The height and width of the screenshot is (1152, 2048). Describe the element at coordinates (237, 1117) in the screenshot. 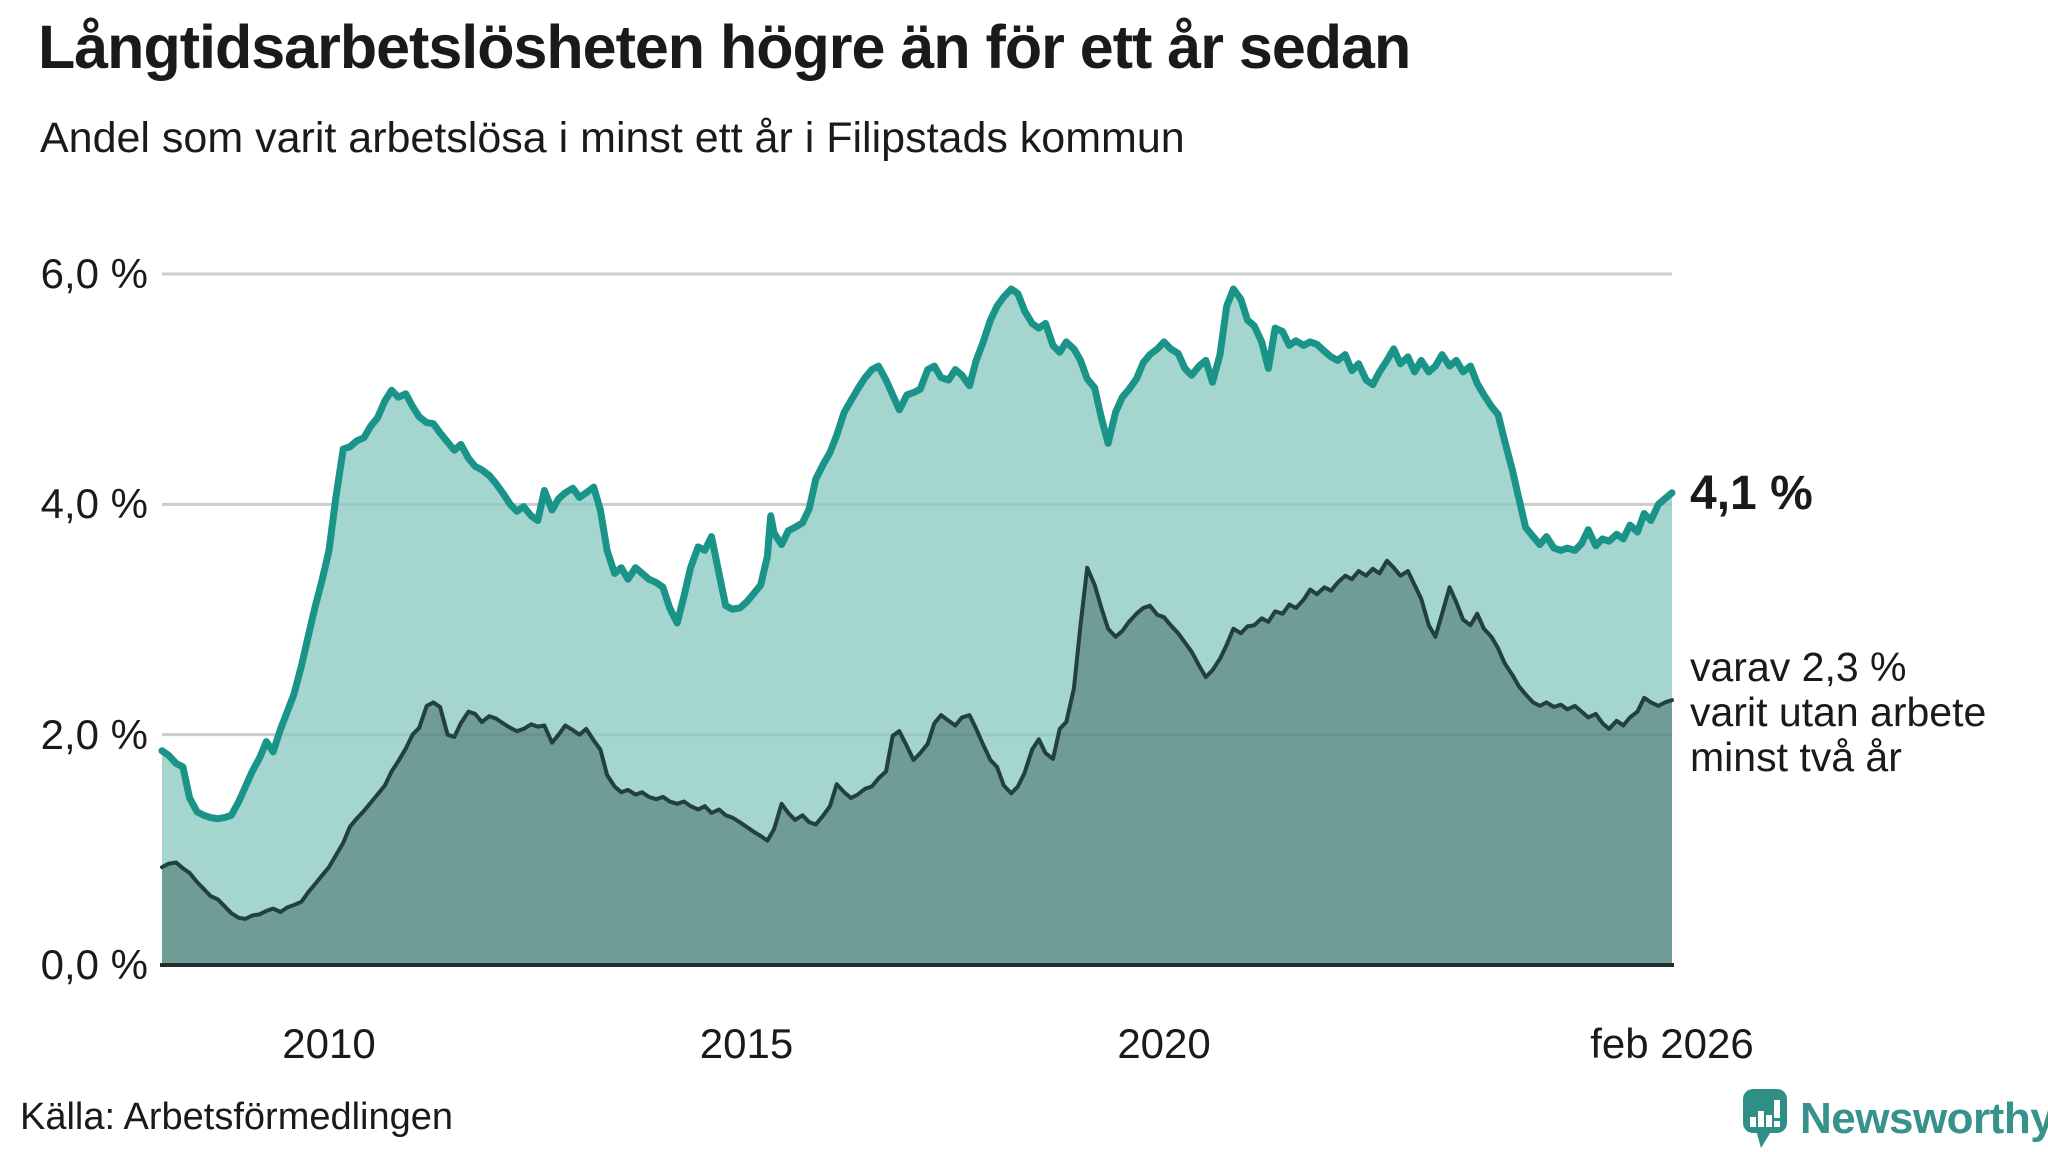

I see `source-credit: Källa: Arbetsförmedlingen` at that location.